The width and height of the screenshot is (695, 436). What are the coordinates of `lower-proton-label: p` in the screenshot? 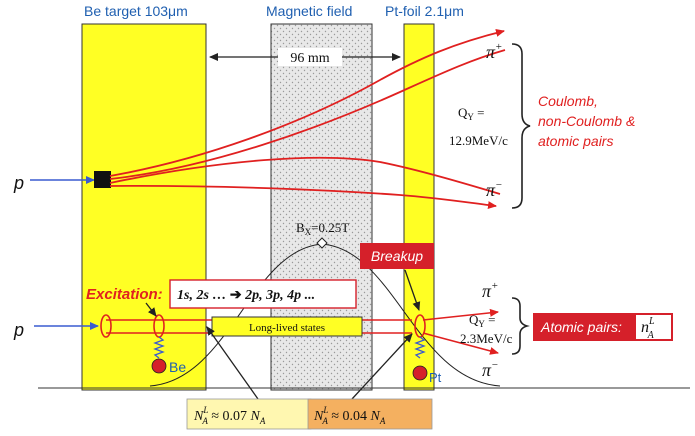 It's located at (18, 330).